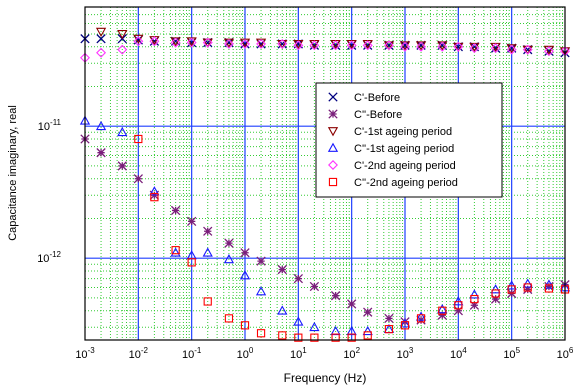 The height and width of the screenshot is (392, 576). I want to click on y-axis-label: Capacitance imaginary, real, so click(13, 173).